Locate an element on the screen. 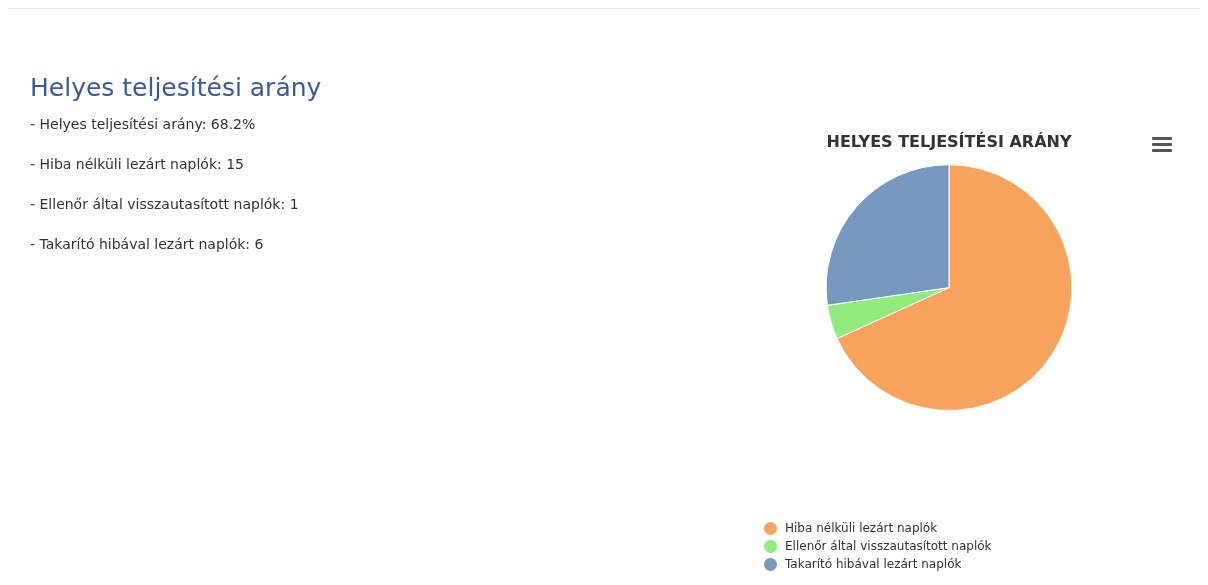  legend-label: Ellenőr által visszautasított naplók is located at coordinates (888, 546).